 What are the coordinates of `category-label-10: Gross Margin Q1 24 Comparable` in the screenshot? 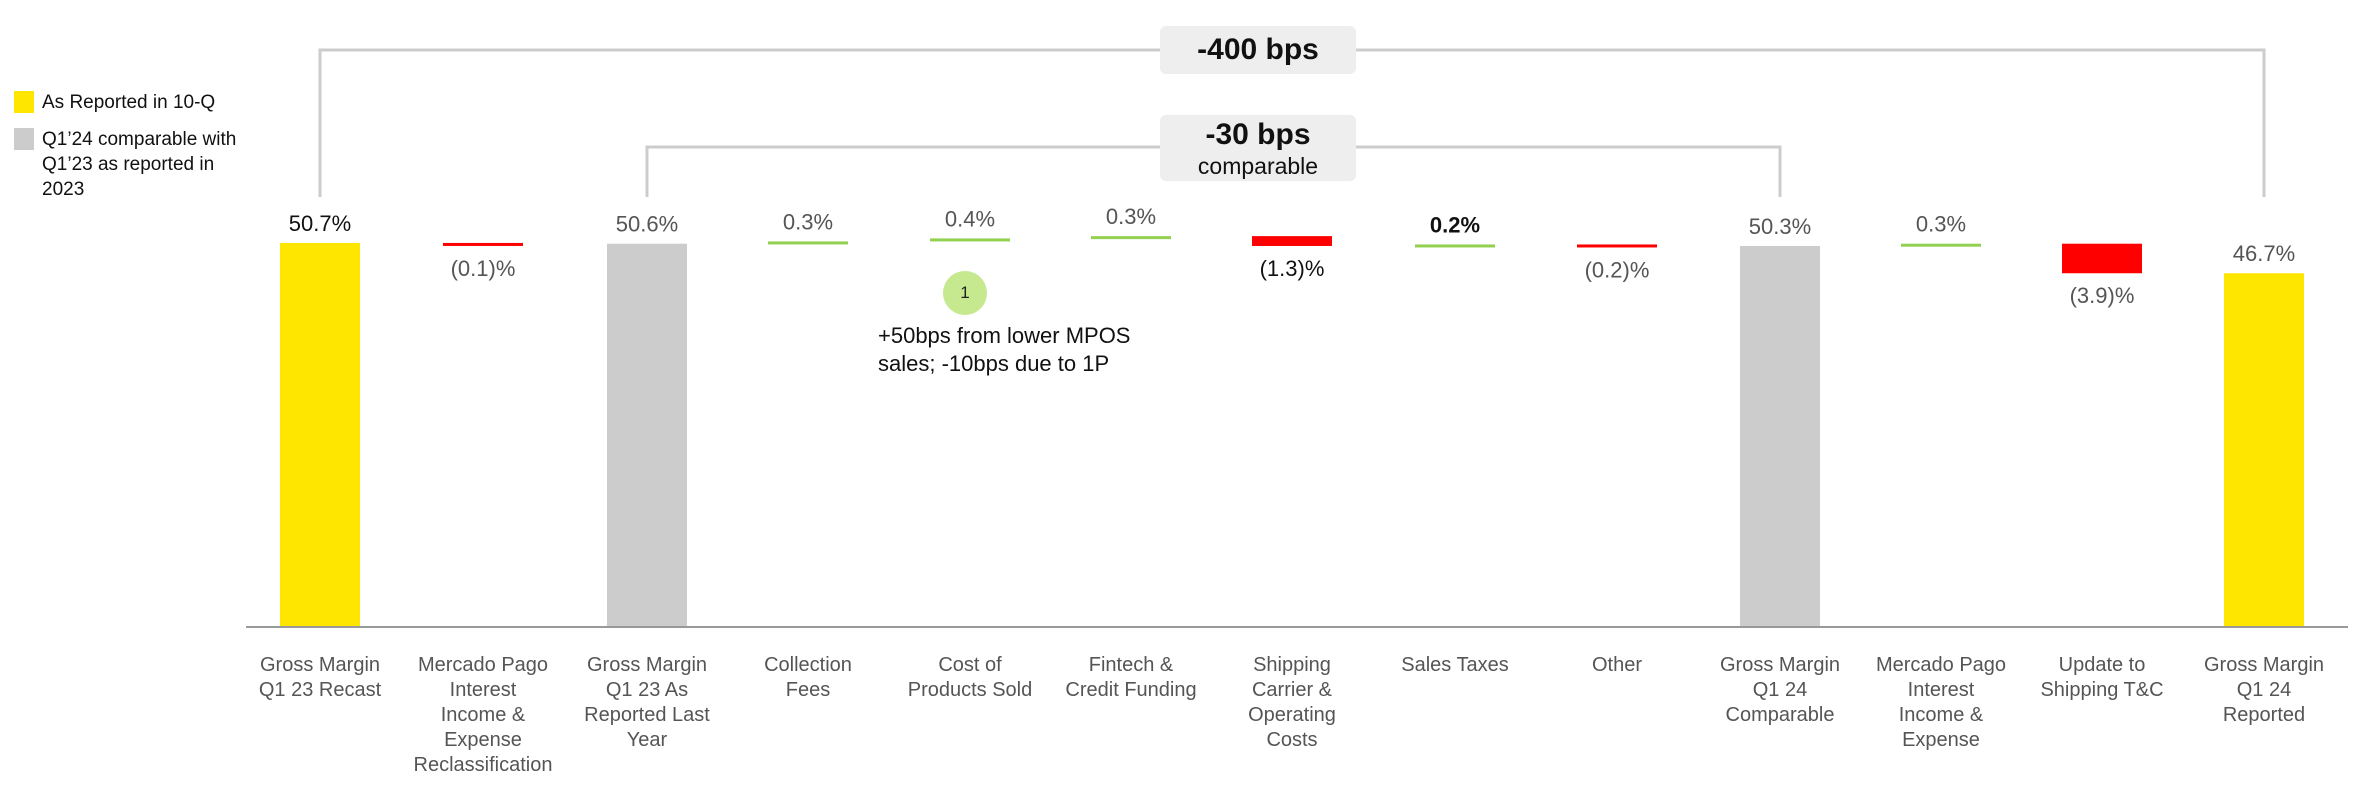 It's located at (1780, 690).